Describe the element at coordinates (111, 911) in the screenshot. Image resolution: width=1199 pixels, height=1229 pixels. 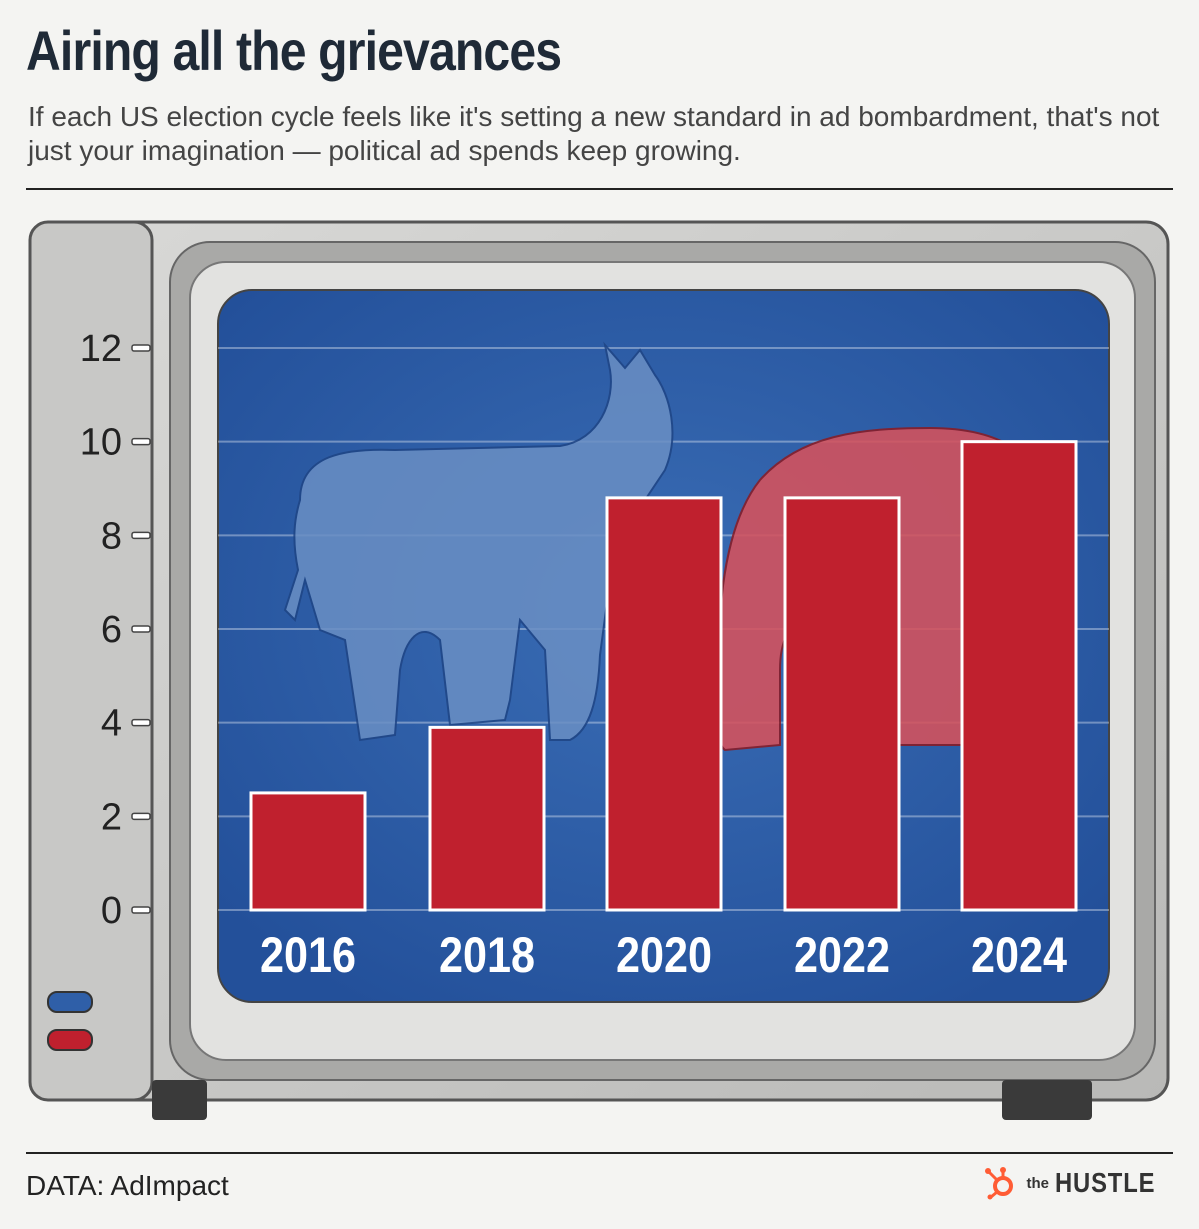
I see `y-tick-label: 0` at that location.